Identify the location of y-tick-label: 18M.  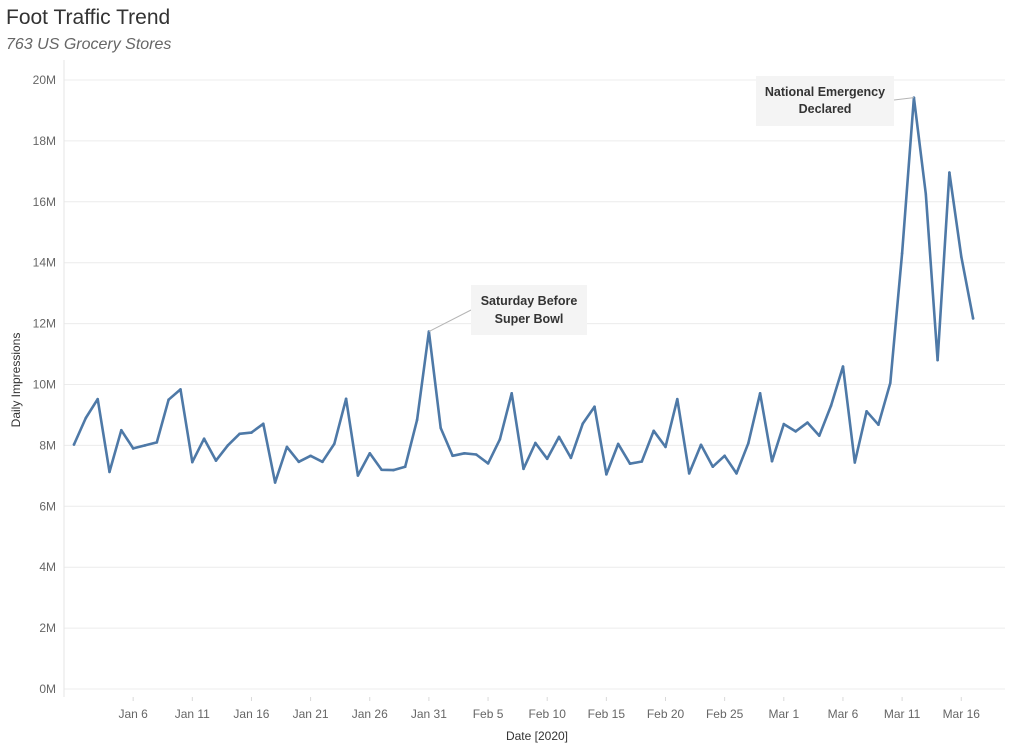
(44, 141).